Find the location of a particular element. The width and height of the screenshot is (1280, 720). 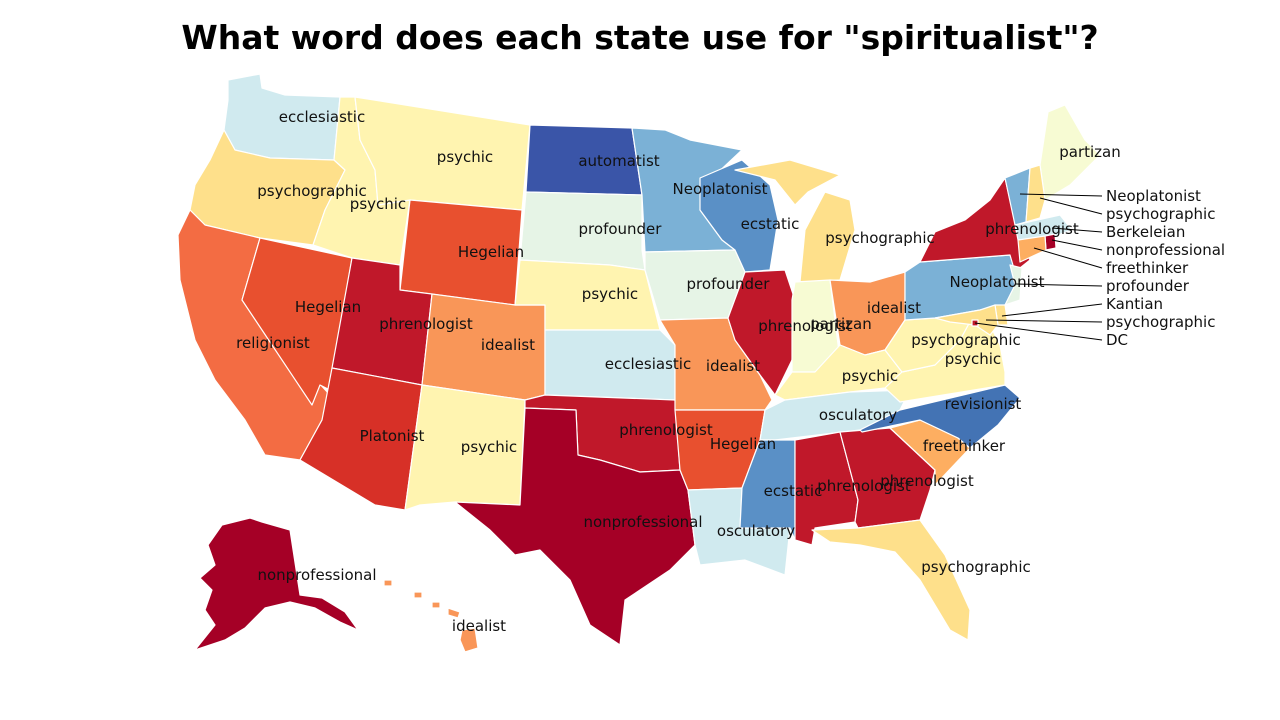

label-AR: Hegelian is located at coordinates (743, 444).